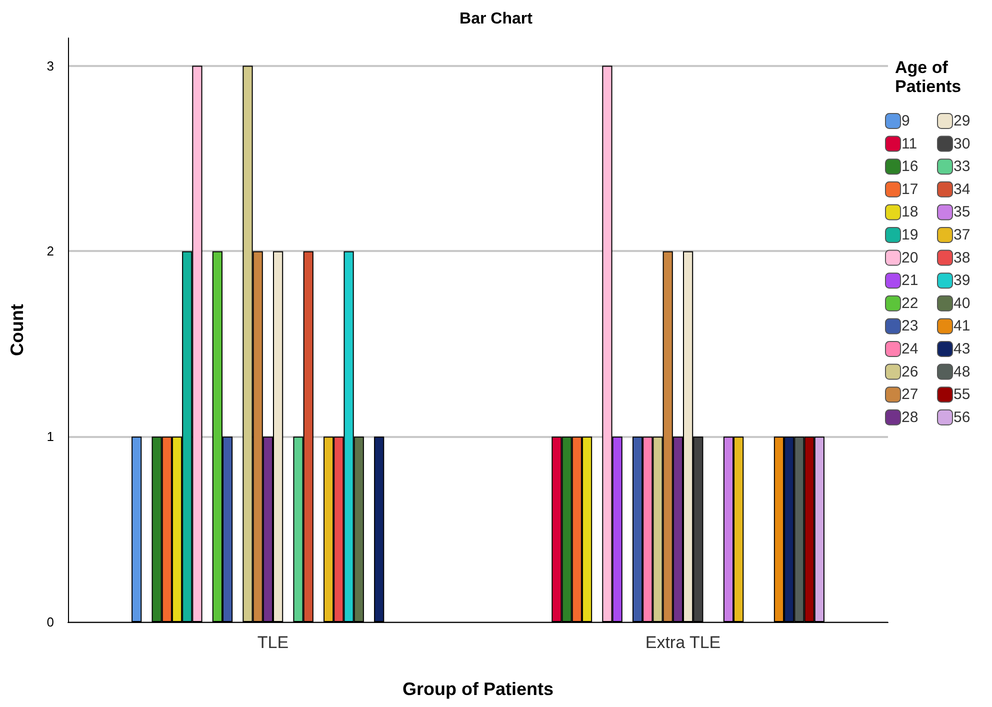  Describe the element at coordinates (962, 303) in the screenshot. I see `legend-label: 40` at that location.